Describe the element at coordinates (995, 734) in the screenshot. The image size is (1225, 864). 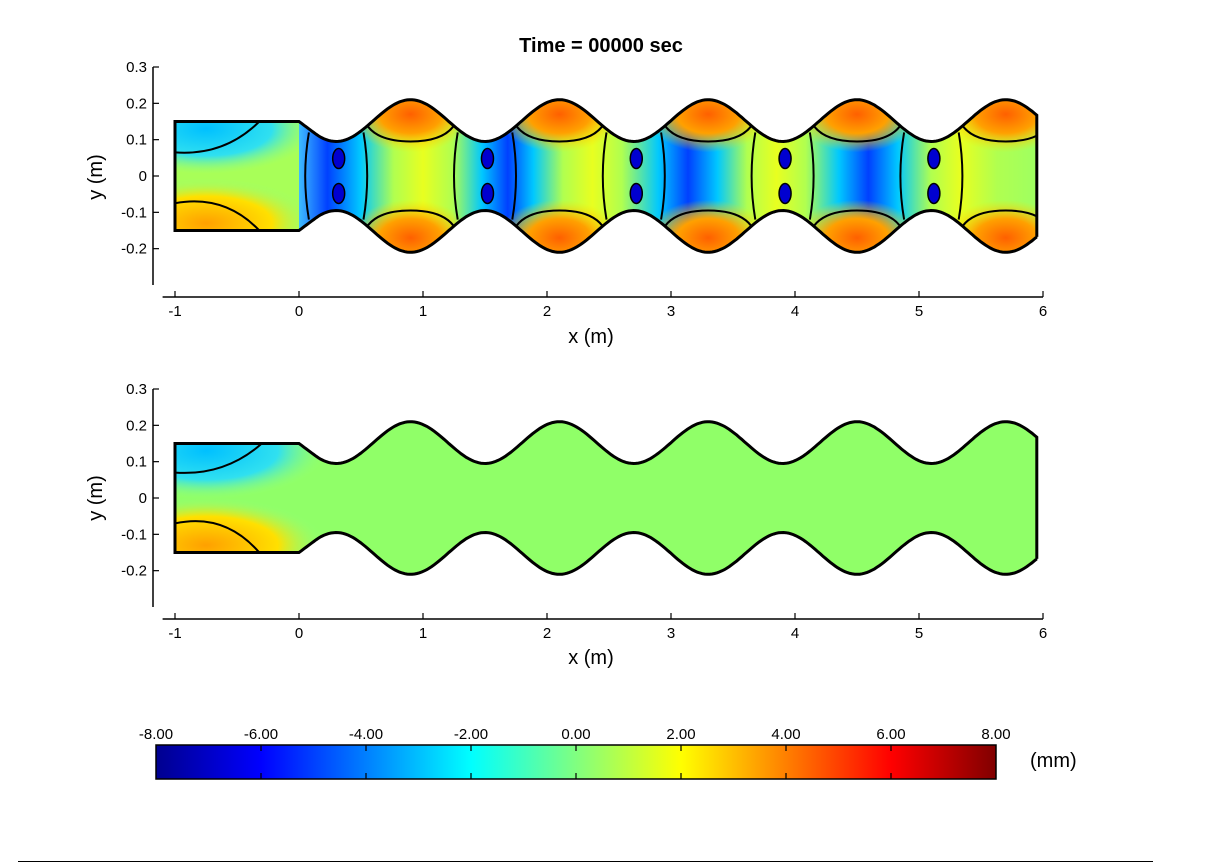
I see `colorbar-tick-label: 8.00` at that location.